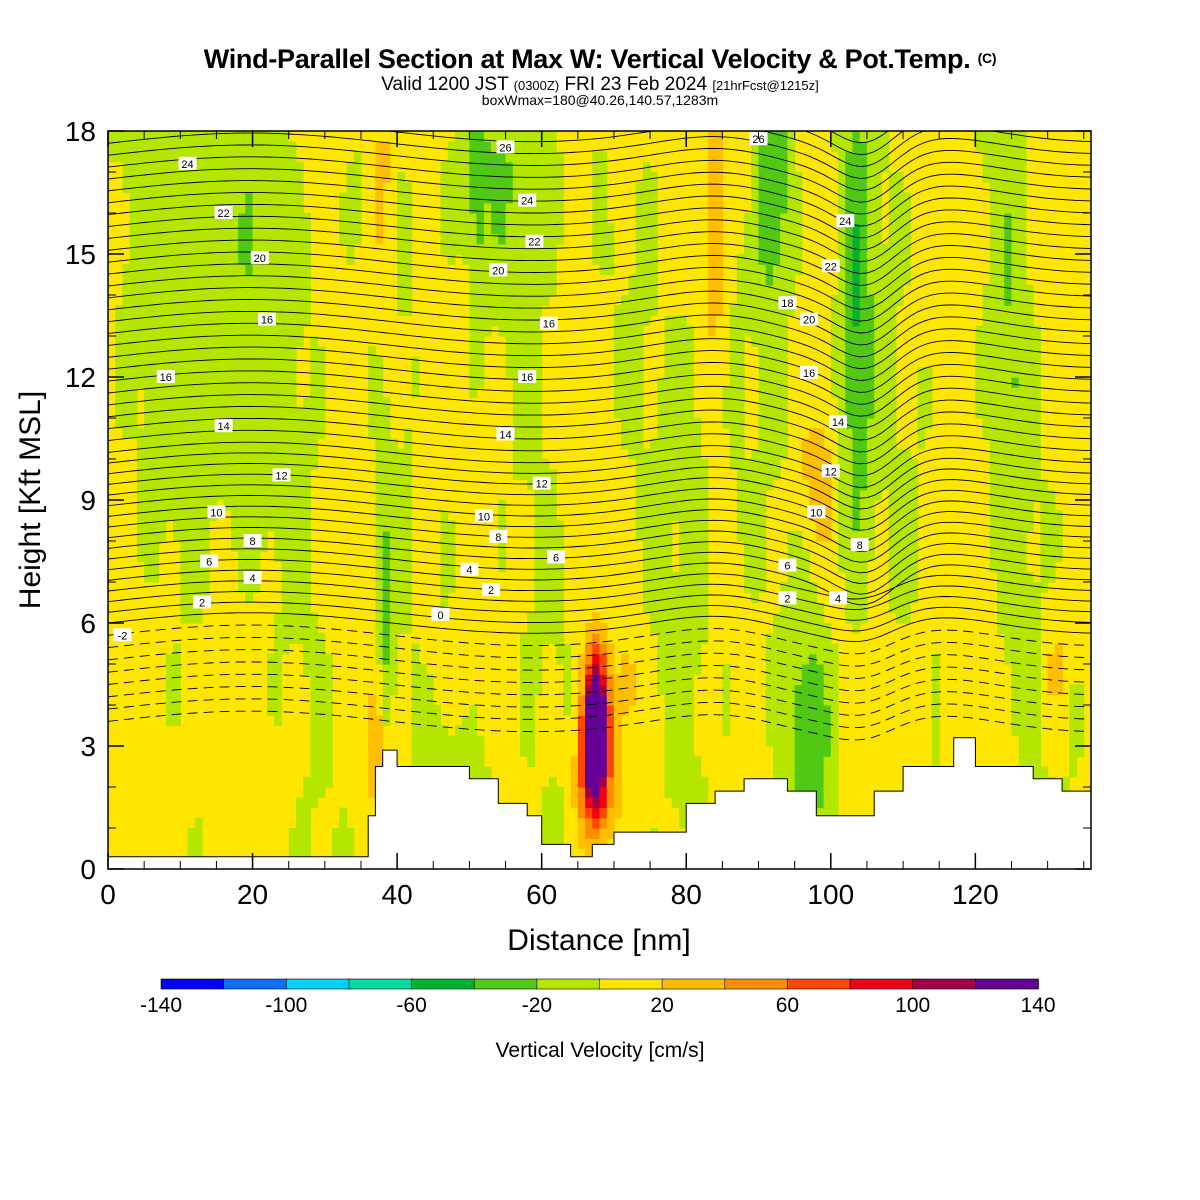 This screenshot has height=1200, width=1200. Describe the element at coordinates (253, 542) in the screenshot. I see `contour-label: 8` at that location.